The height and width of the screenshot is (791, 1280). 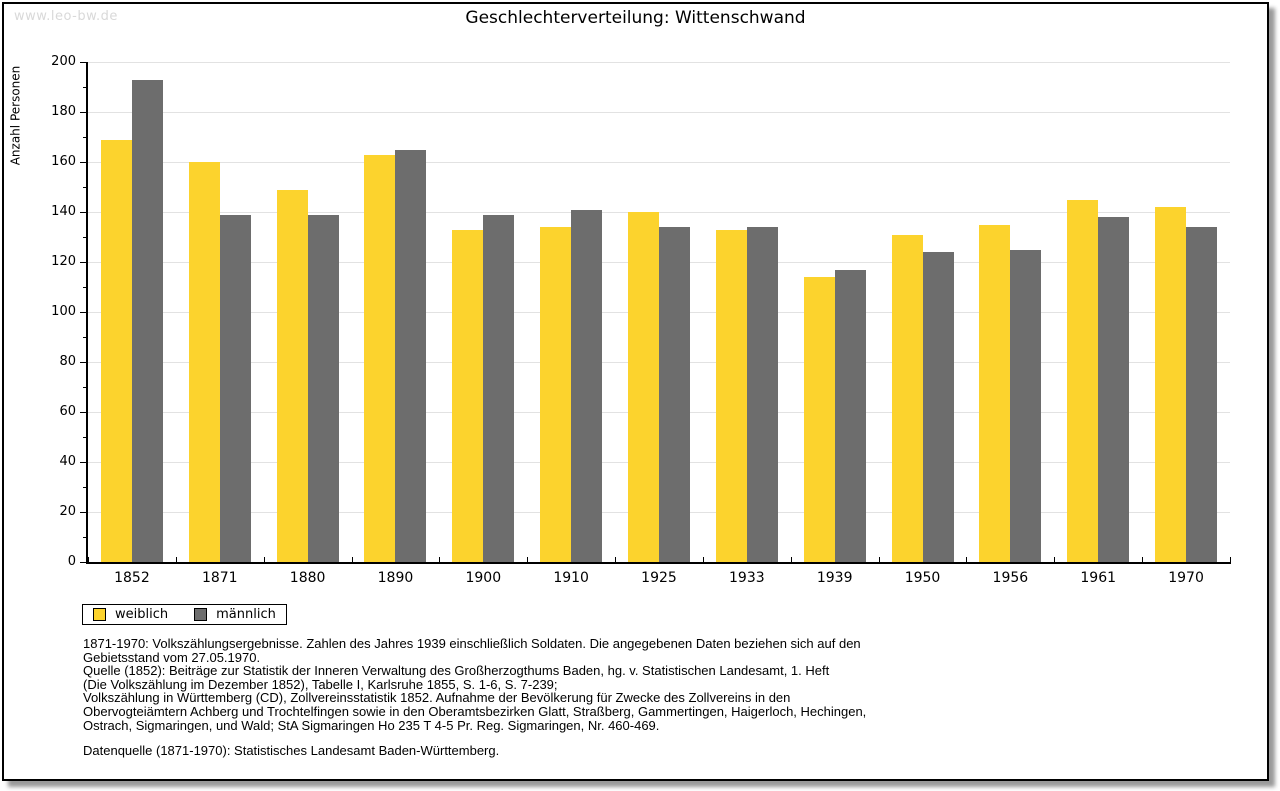 What do you see at coordinates (219, 578) in the screenshot?
I see `x-tick-label-1871: 1871` at bounding box center [219, 578].